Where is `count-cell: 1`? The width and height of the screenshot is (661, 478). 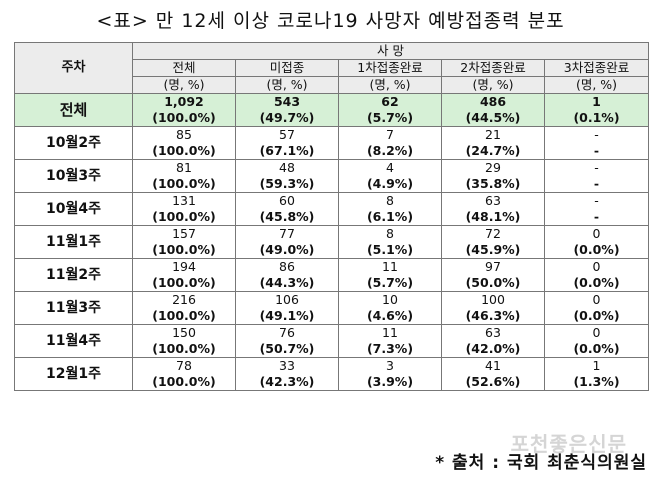
count-cell: 1 is located at coordinates (596, 365).